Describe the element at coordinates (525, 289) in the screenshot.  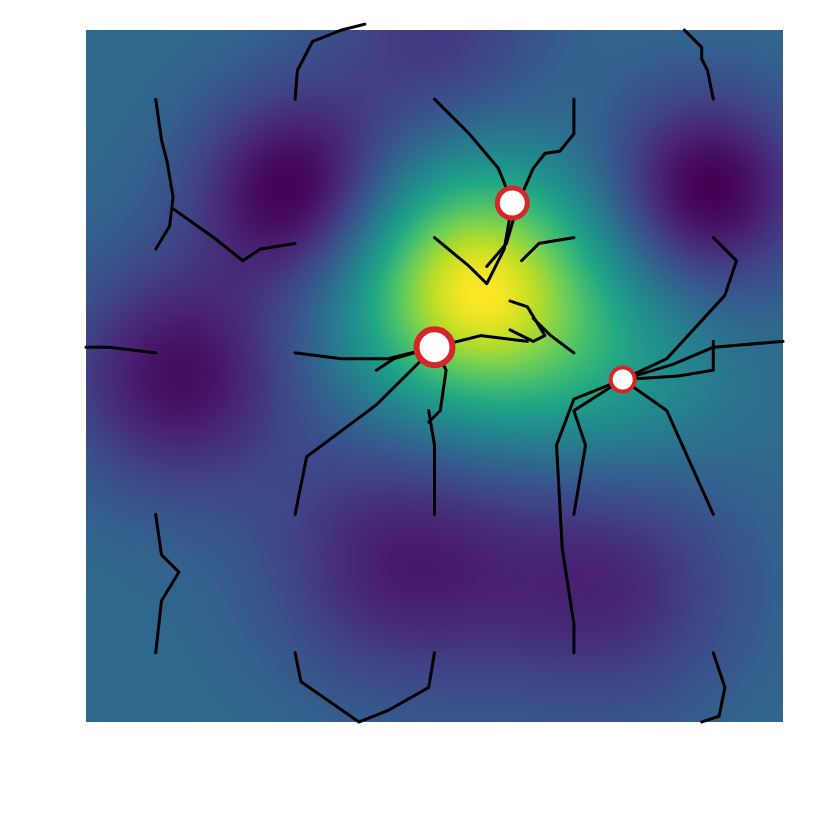
I see `optima-markers` at that location.